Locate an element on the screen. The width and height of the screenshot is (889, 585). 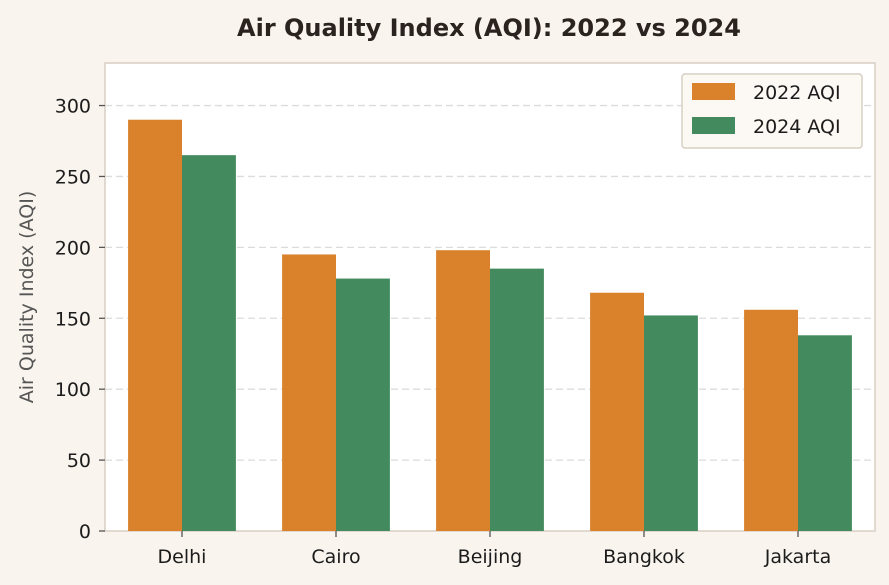
x-axis-ticks: Delhi Cairo Beijing Bangkok Jakarta is located at coordinates (494, 549).